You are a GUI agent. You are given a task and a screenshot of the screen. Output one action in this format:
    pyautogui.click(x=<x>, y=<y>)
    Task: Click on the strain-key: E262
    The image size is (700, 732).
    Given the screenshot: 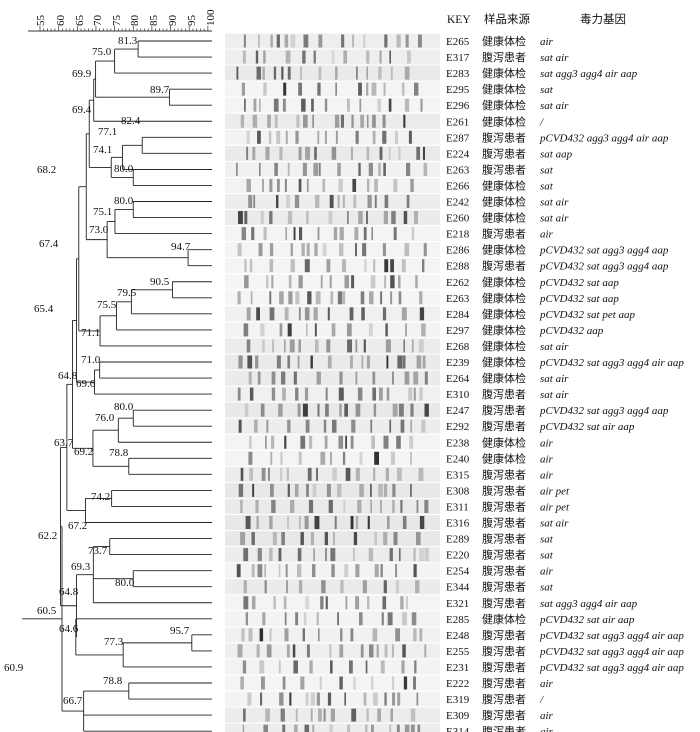 What is the action you would take?
    pyautogui.click(x=457, y=283)
    